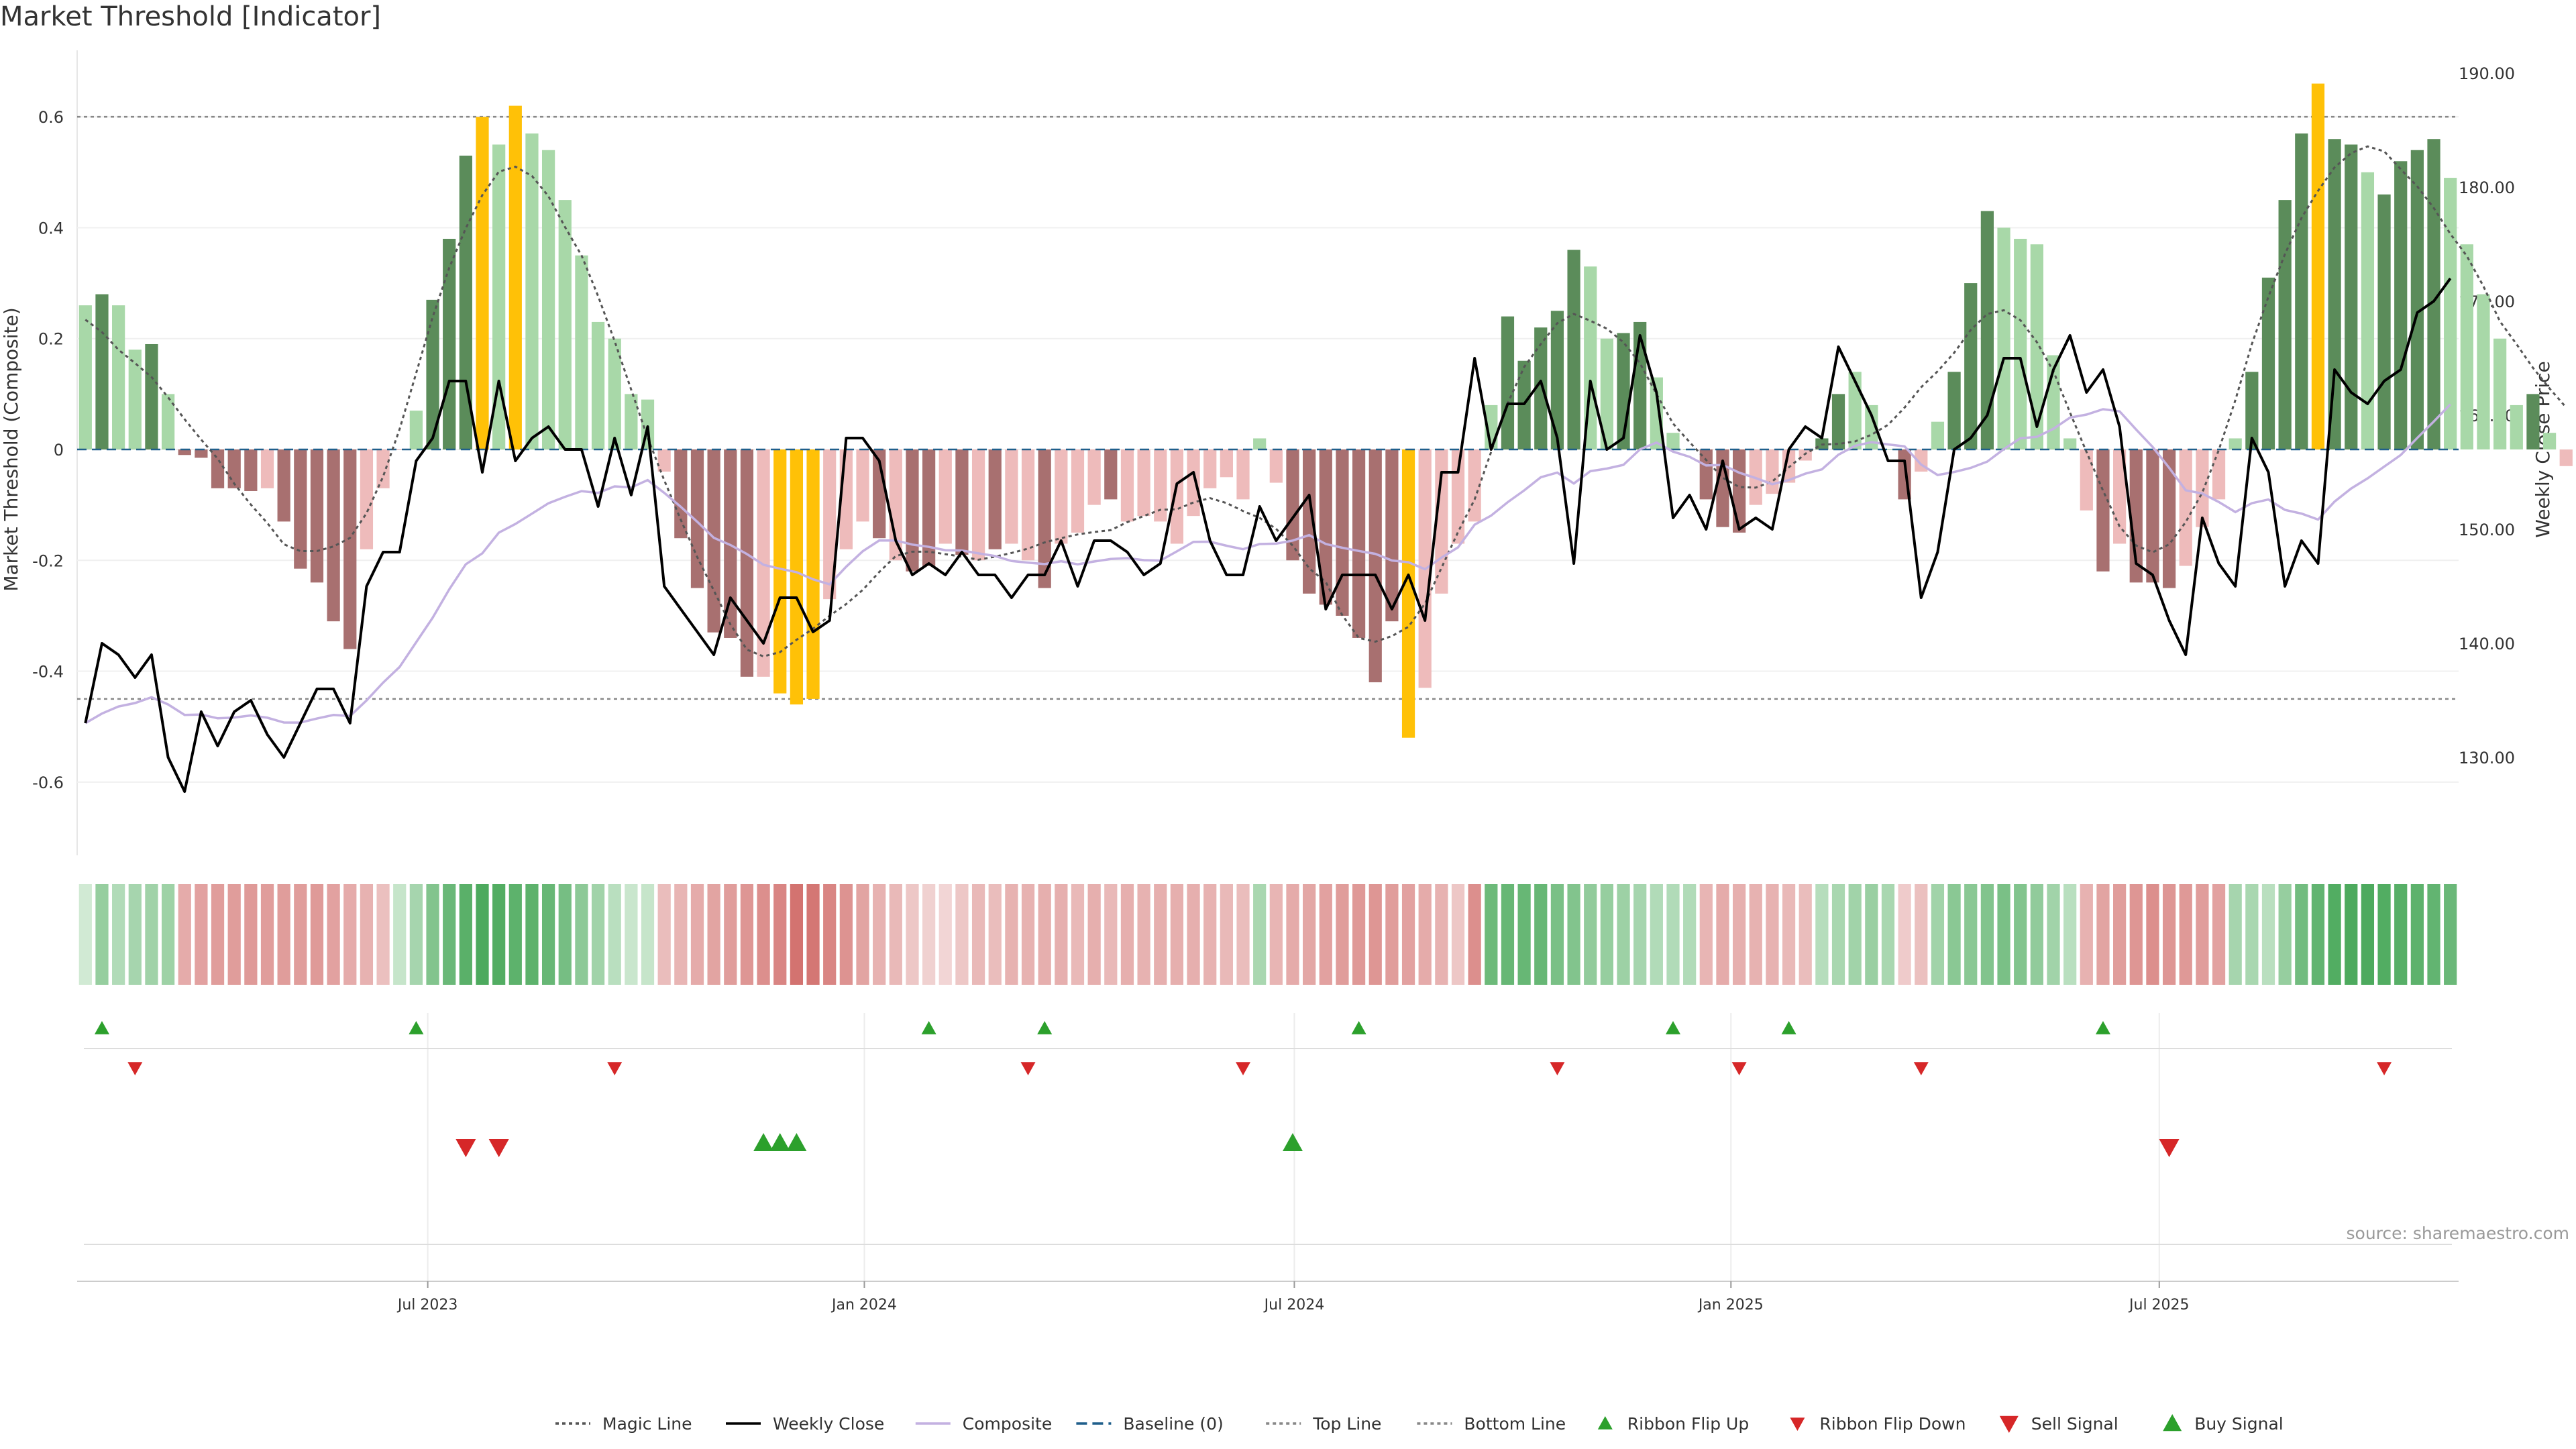  Describe the element at coordinates (498, 1148) in the screenshot. I see `sell-signal-marker` at that location.